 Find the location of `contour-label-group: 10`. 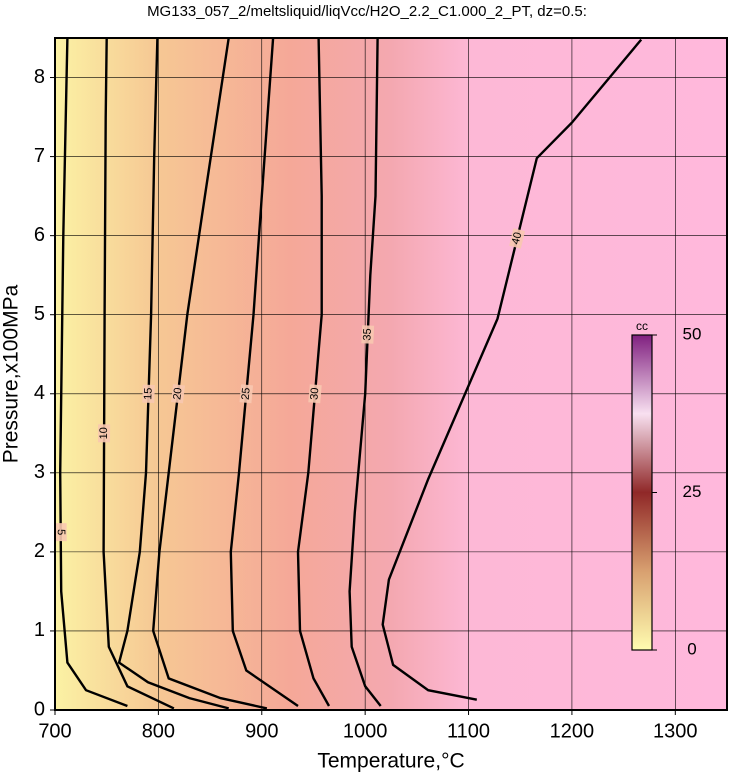

contour-label-group: 10 is located at coordinates (104, 433).